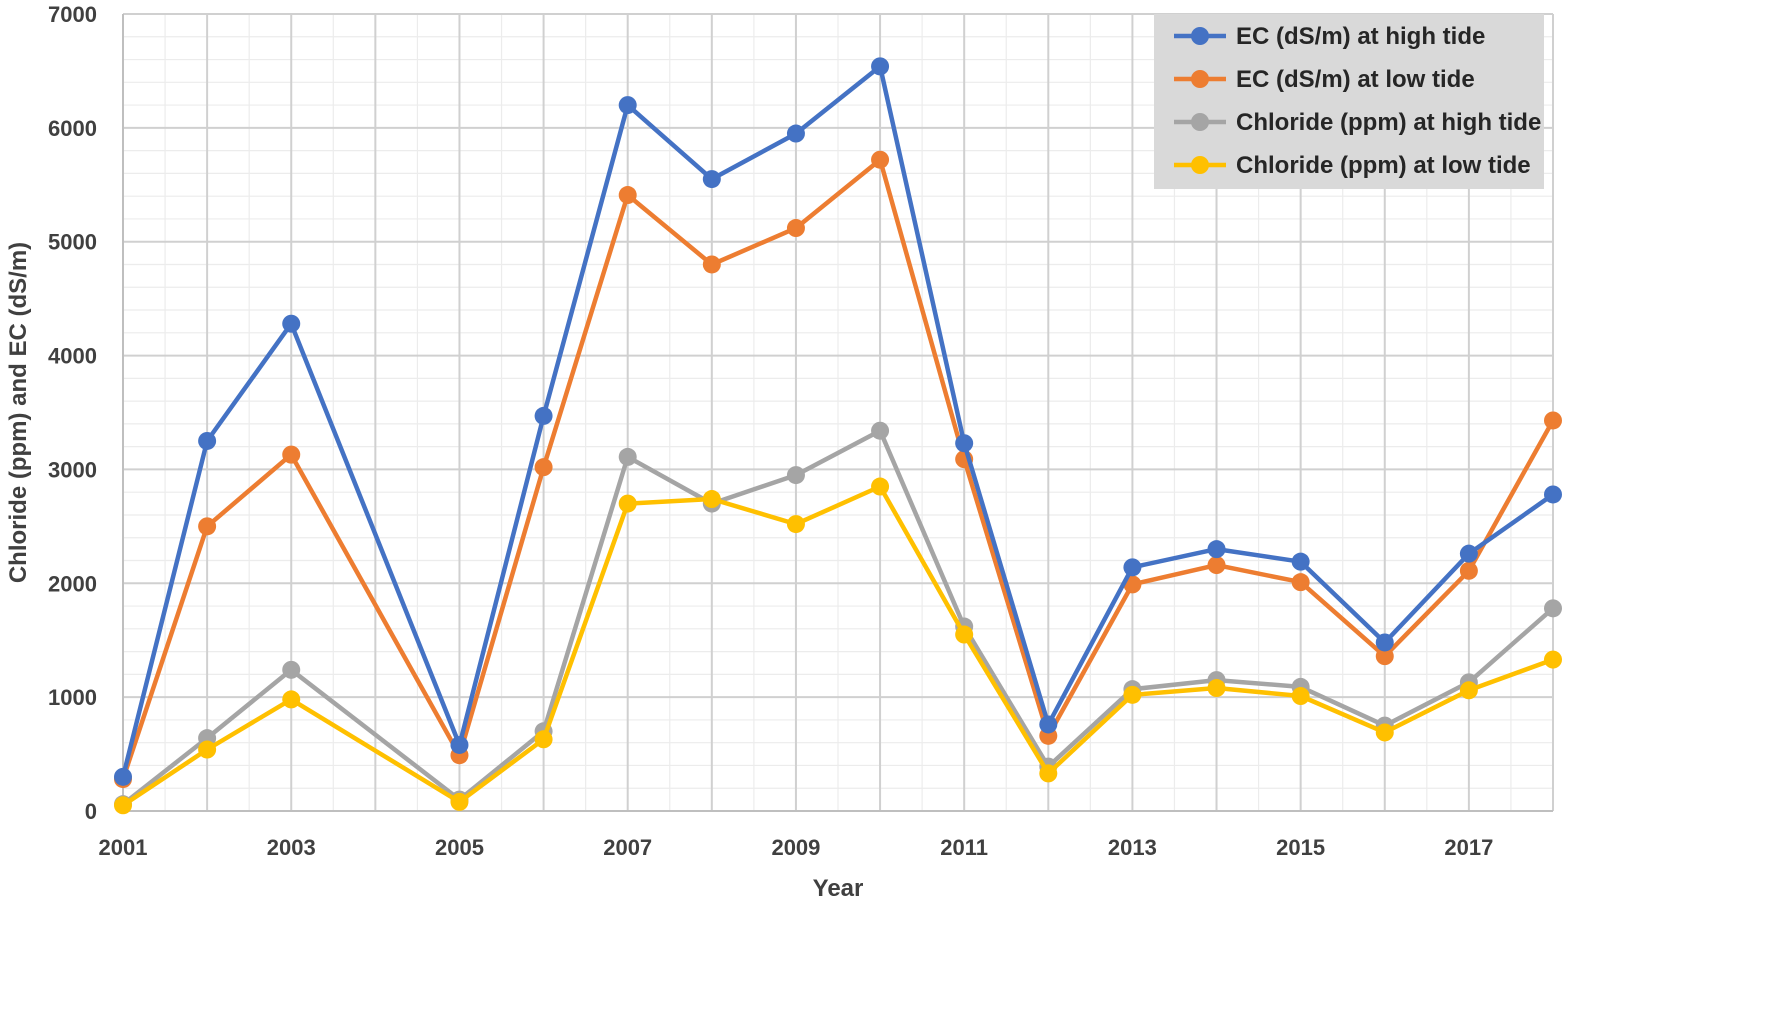 The width and height of the screenshot is (1772, 1019). Describe the element at coordinates (72, 356) in the screenshot. I see `y-tick-label: 4000` at that location.